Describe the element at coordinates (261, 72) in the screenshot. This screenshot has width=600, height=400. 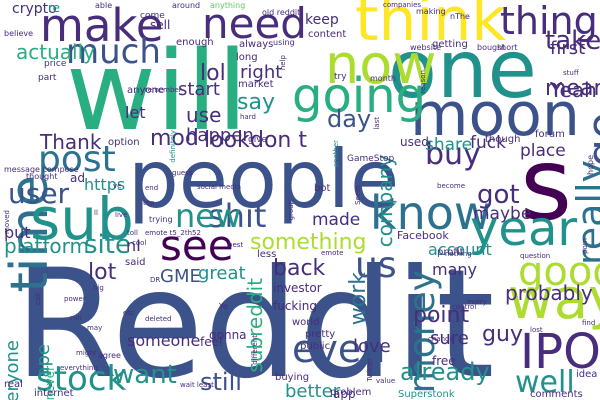
I see `cloud-word: right` at that location.